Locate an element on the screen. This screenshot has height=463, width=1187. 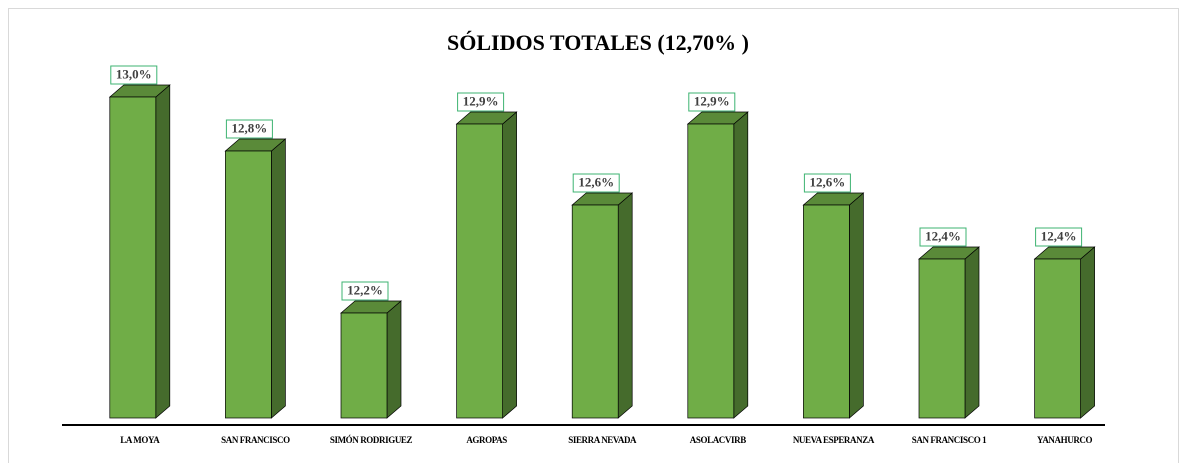
x-tick-label: NUEVA ESPERANZA is located at coordinates (833, 440).